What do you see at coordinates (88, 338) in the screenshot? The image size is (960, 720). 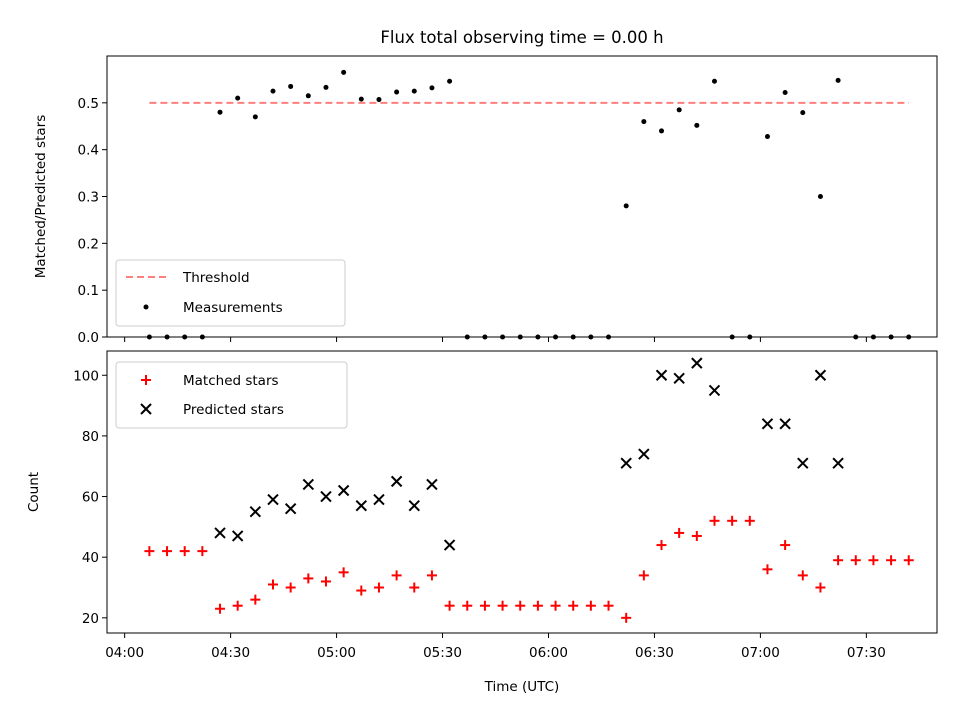 I see `y-tick-label: 0.0` at bounding box center [88, 338].